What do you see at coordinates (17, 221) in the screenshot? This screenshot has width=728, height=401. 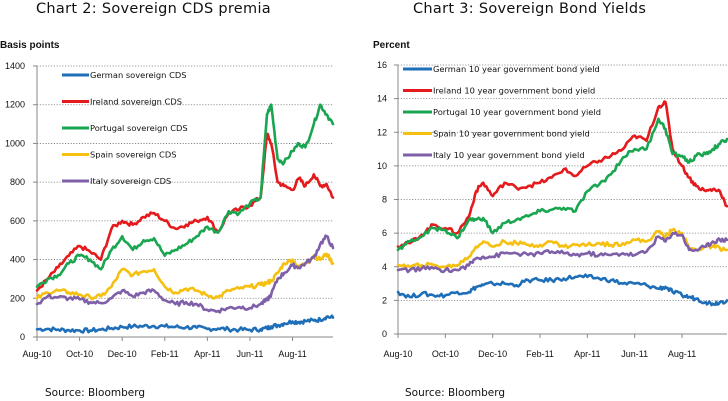 I see `chart2-y-tick-label: 600` at bounding box center [17, 221].